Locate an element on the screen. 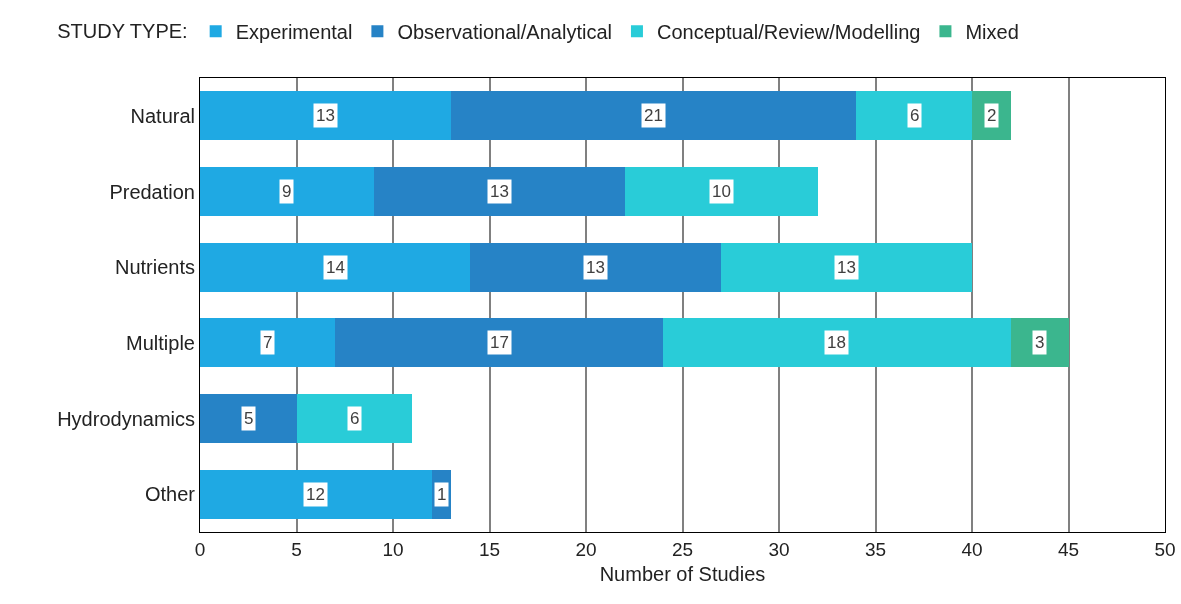 This screenshot has width=1181, height=604. x-tick-label: 0 is located at coordinates (200, 549).